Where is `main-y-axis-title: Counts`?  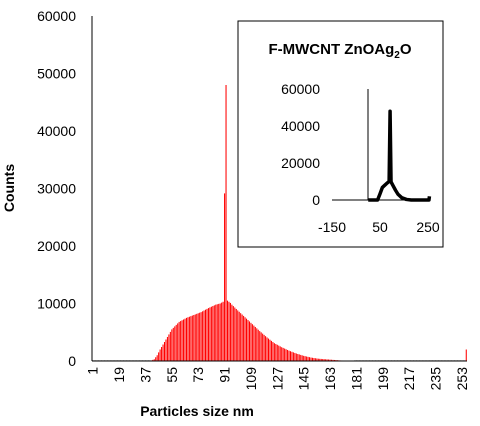 main-y-axis-title: Counts is located at coordinates (9, 188).